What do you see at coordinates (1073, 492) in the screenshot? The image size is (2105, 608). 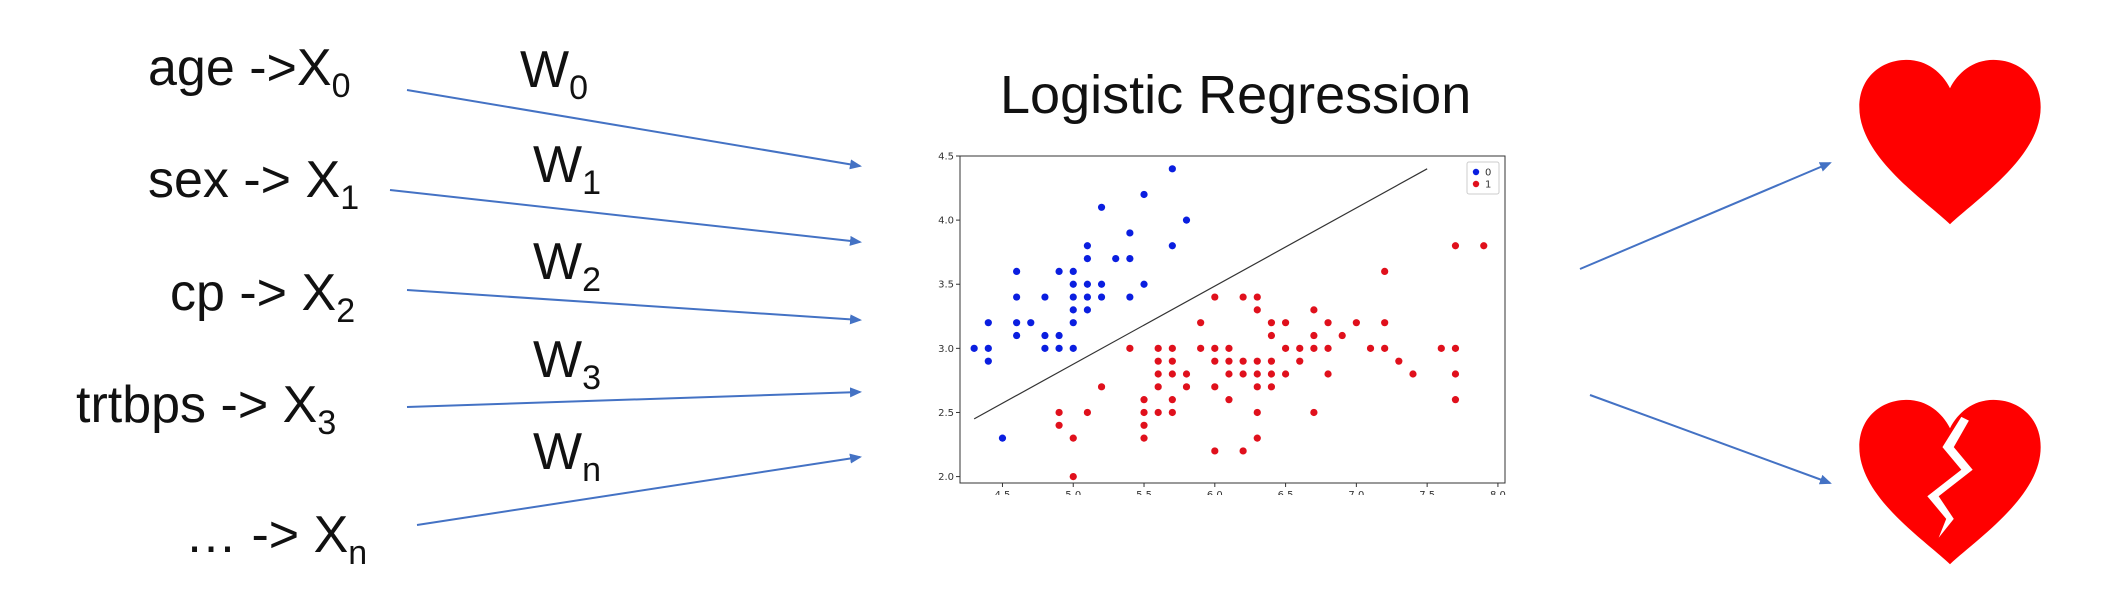 I see `x-tick-label: 5.0` at bounding box center [1073, 492].